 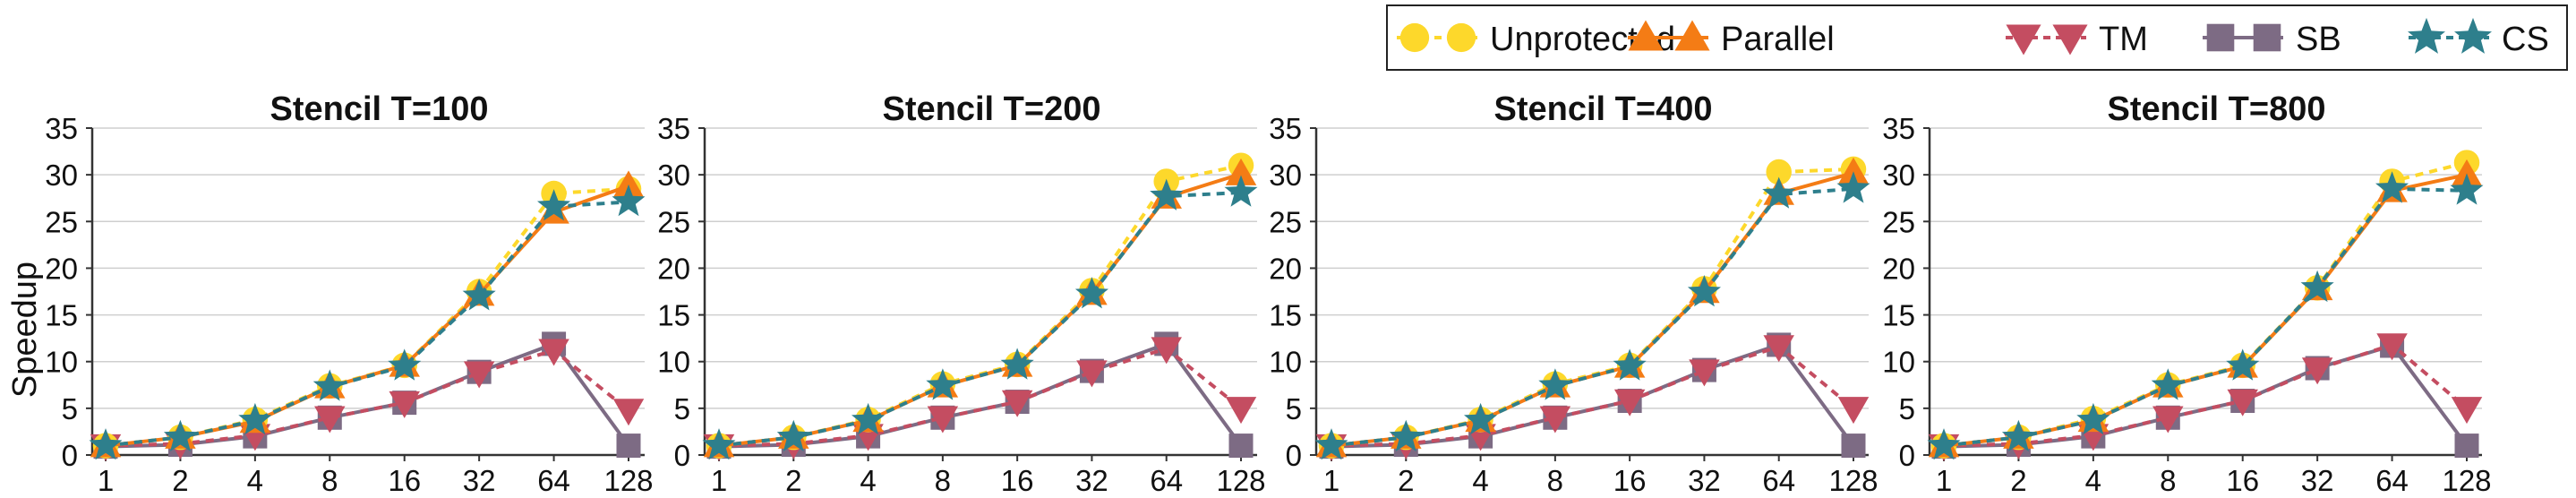 What do you see at coordinates (2217, 109) in the screenshot?
I see `chart-title: Stencil T=800` at bounding box center [2217, 109].